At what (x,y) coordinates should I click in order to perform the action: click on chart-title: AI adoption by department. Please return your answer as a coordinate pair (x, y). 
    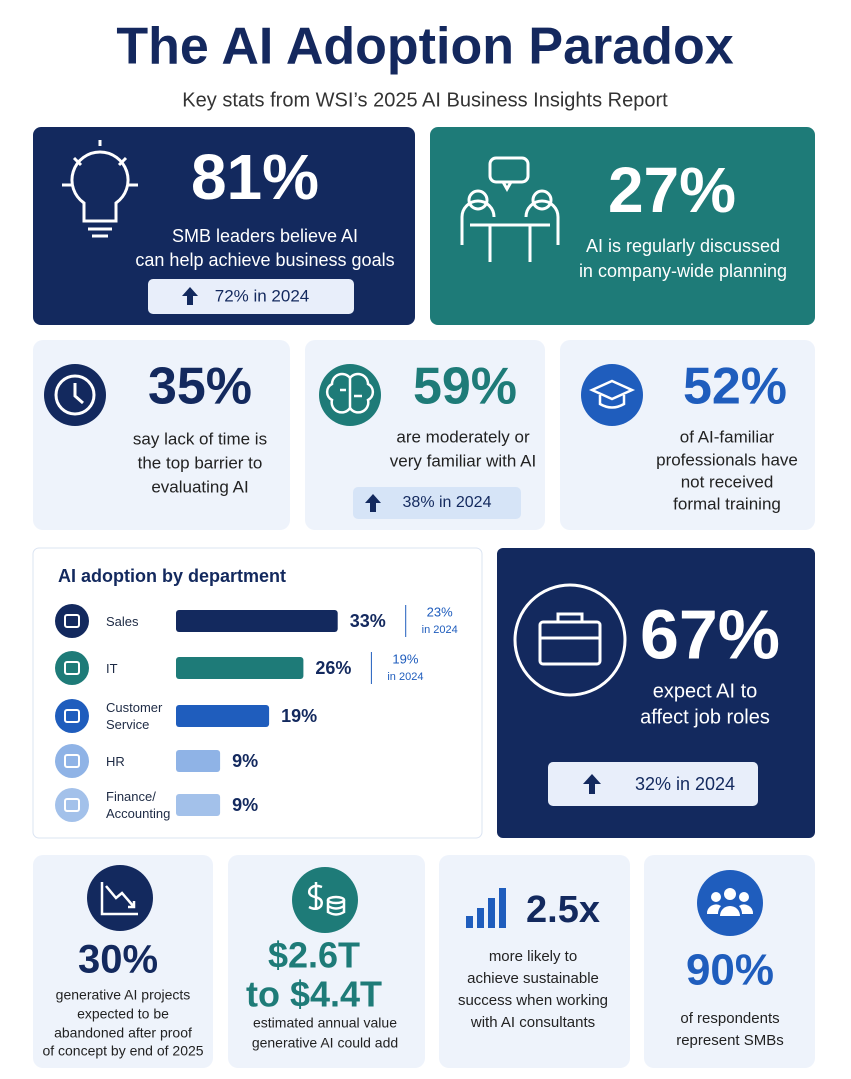
    Looking at the image, I should click on (172, 576).